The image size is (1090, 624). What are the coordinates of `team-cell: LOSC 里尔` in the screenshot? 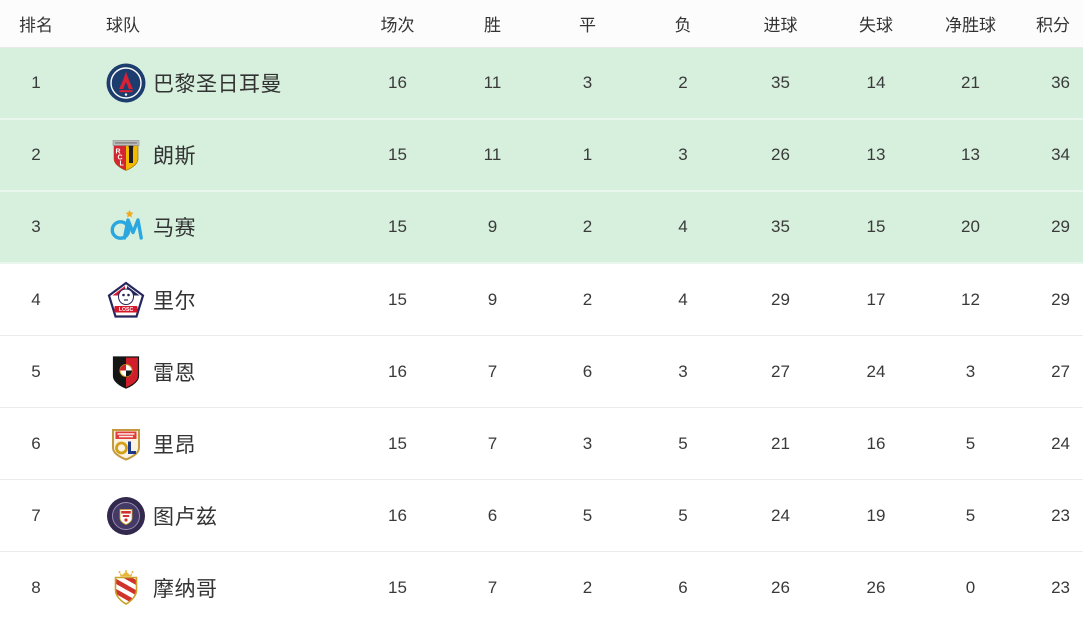 It's located at (211, 300).